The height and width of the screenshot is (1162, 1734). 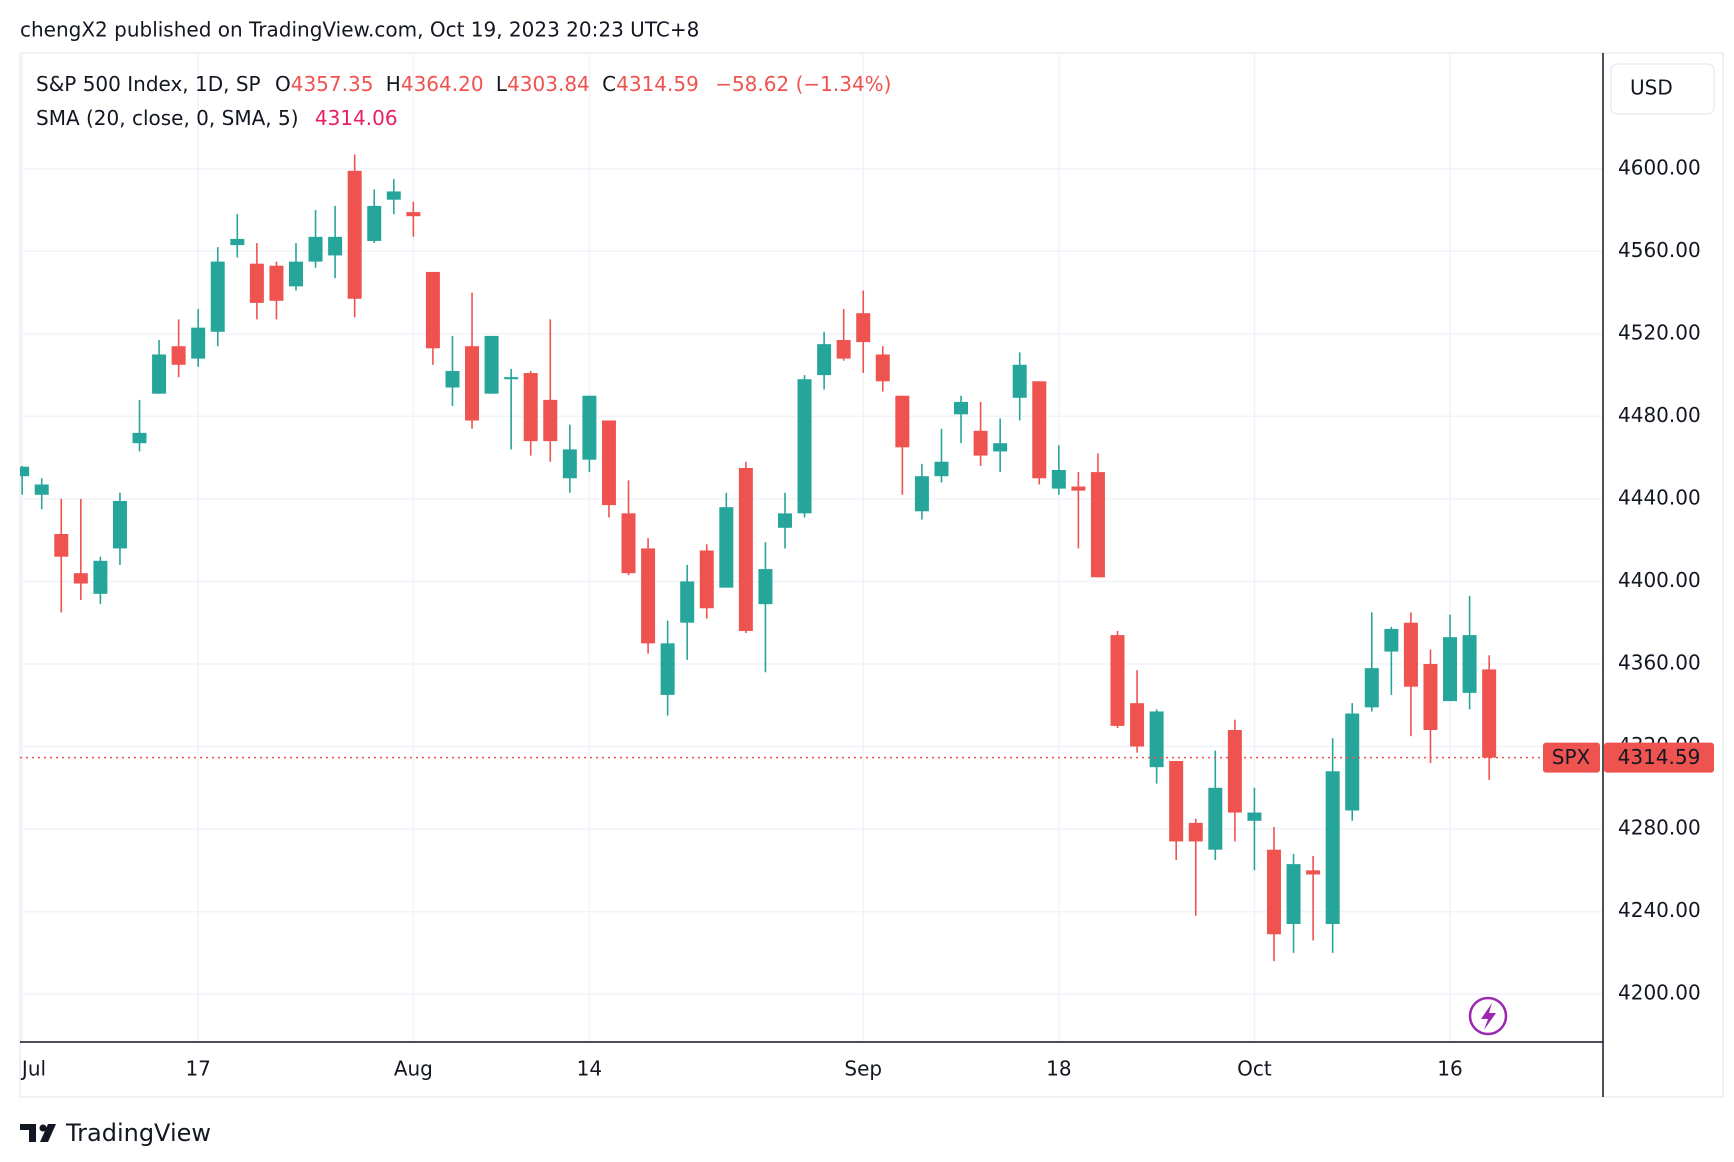 I want to click on price-tag, so click(x=1659, y=757).